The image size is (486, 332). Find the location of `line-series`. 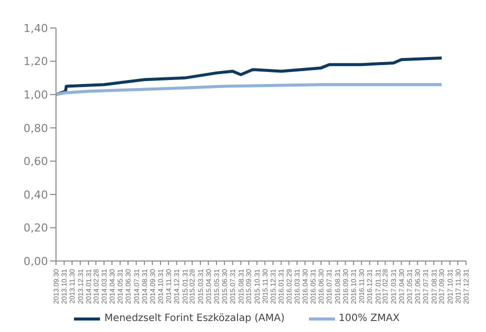

line-series is located at coordinates (250, 89).